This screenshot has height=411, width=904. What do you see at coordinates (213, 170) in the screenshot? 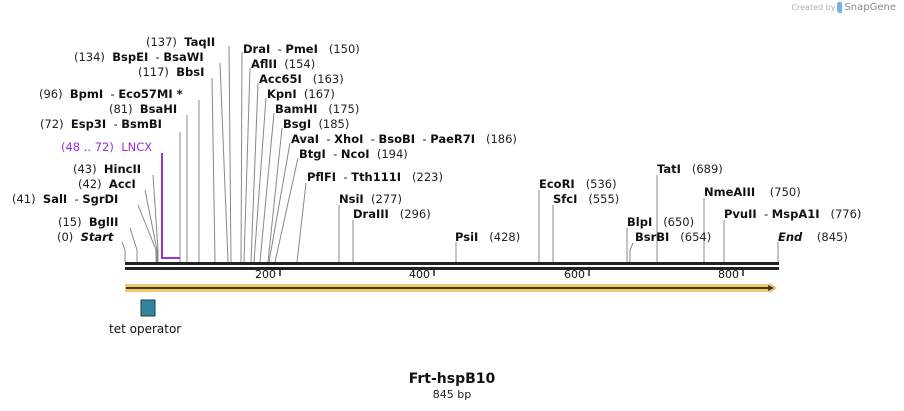
I see `site-line-bbsi` at bounding box center [213, 170].